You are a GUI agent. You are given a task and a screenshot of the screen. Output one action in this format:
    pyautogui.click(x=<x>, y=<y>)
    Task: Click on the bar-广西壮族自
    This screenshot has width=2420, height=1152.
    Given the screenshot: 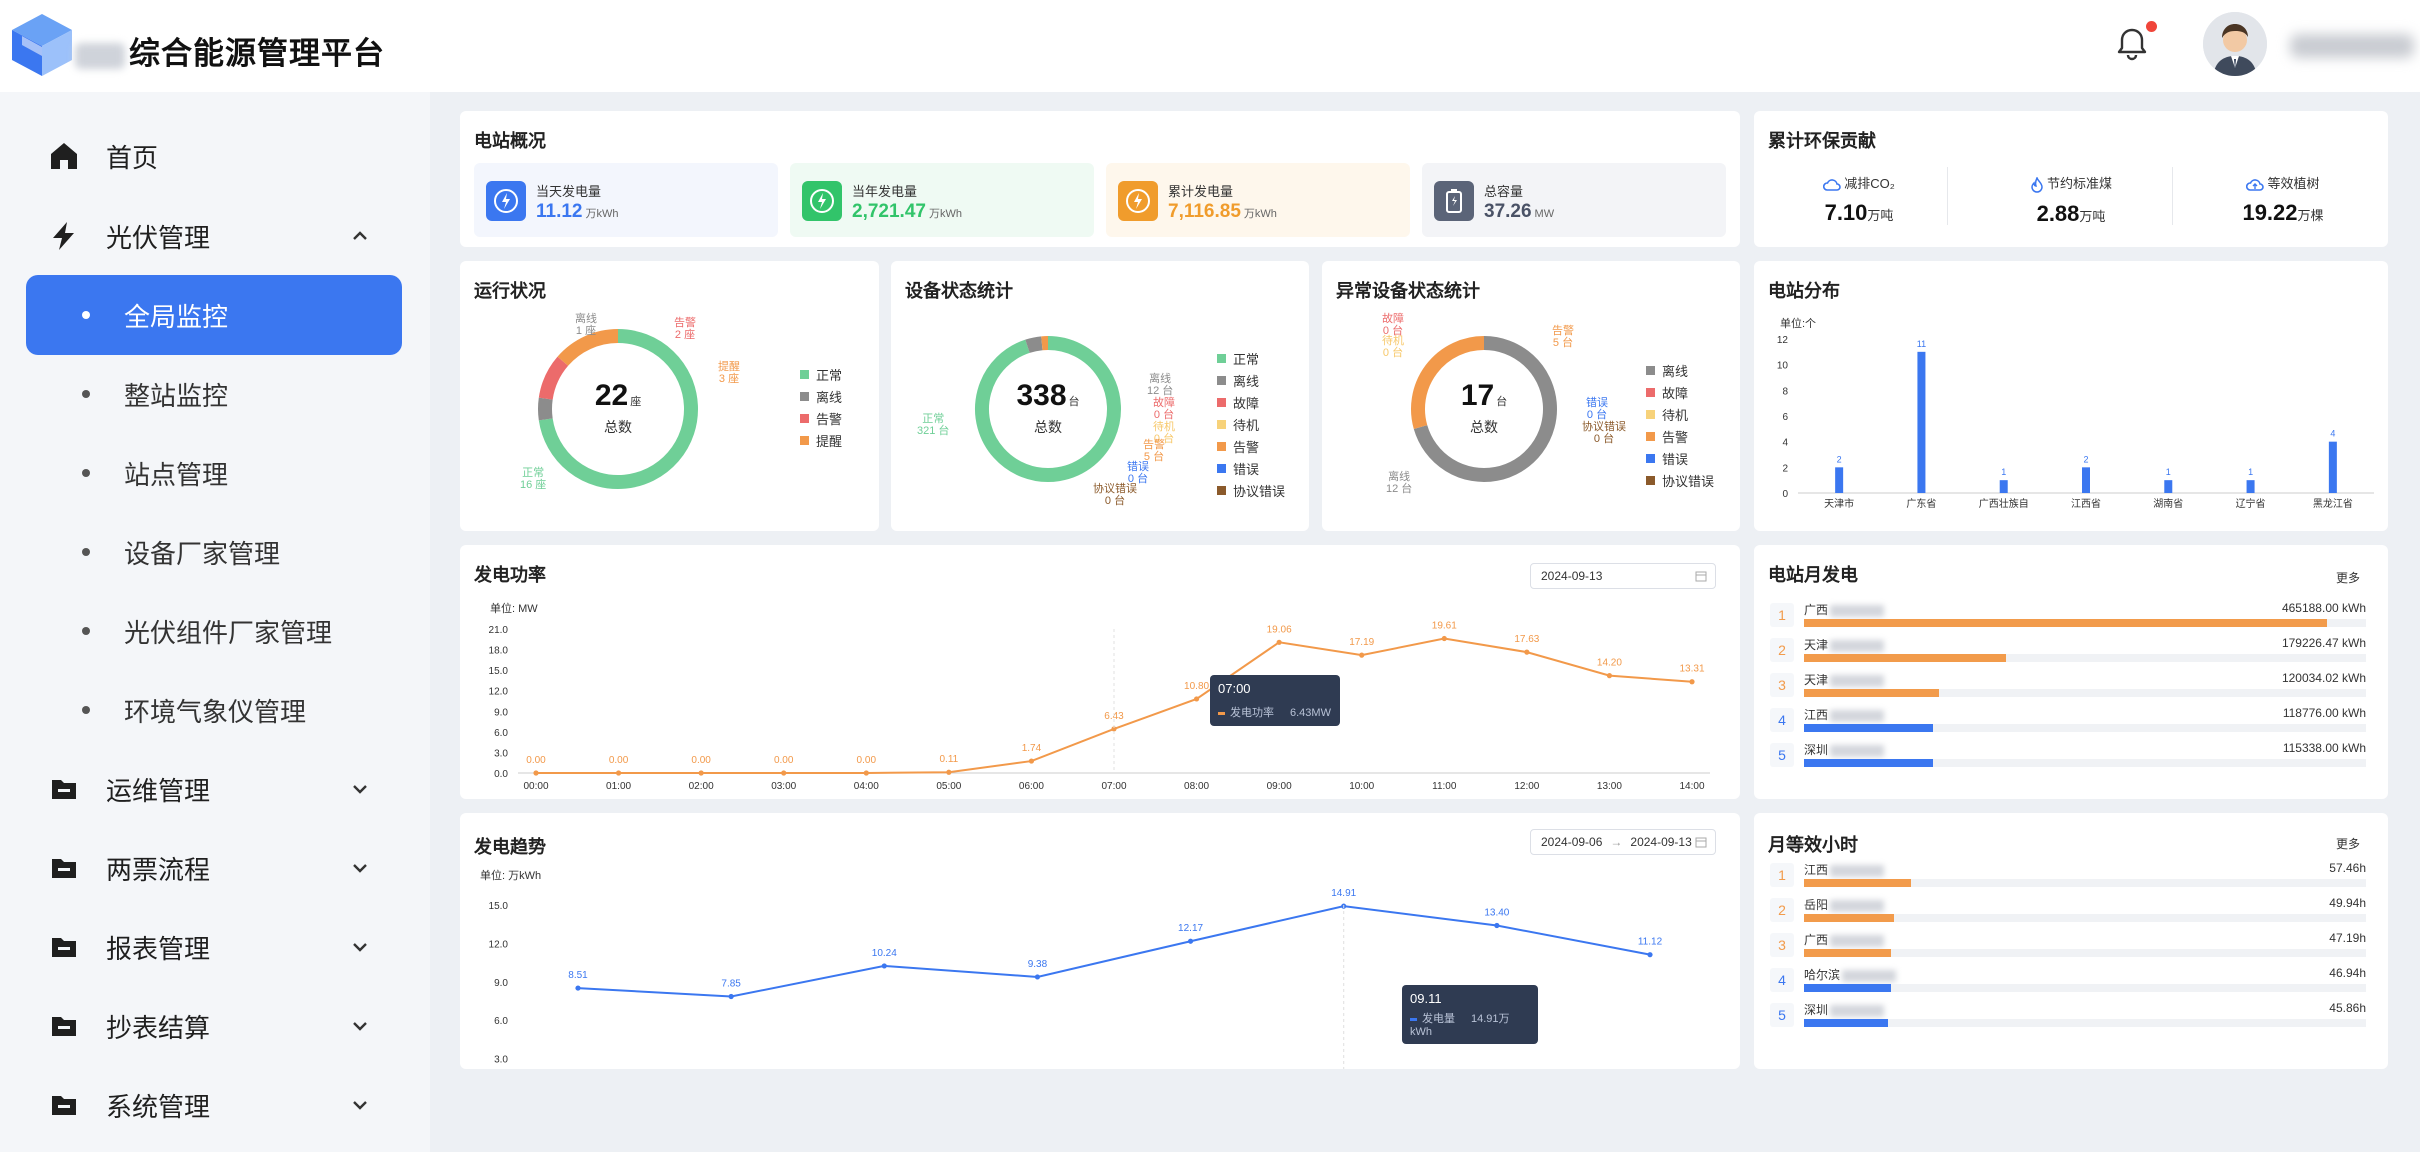 What is the action you would take?
    pyautogui.click(x=2003, y=486)
    